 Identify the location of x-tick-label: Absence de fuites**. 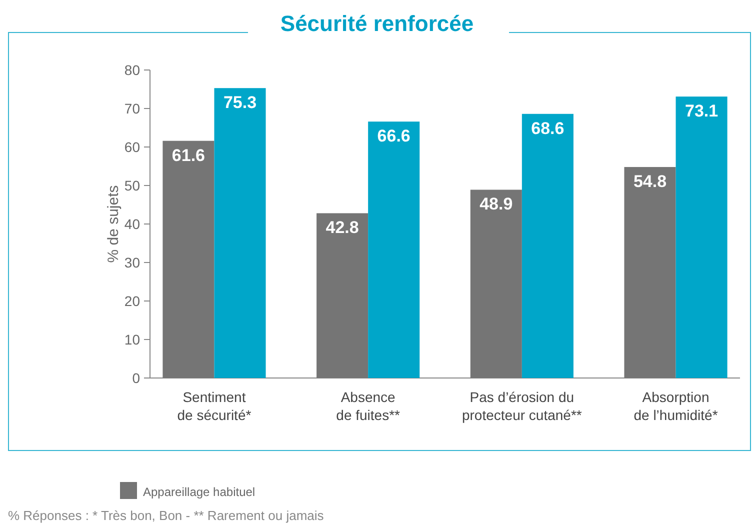
(368, 406).